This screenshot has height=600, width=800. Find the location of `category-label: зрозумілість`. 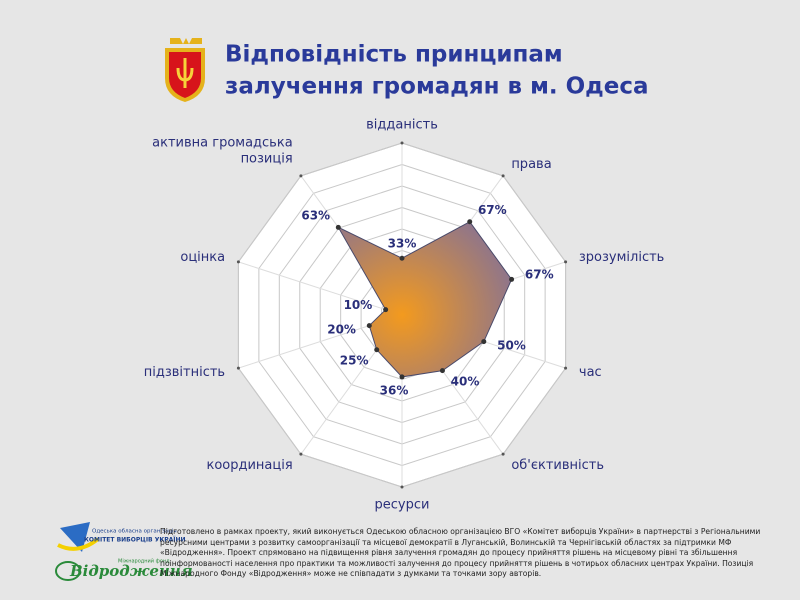

category-label: зрозумілість is located at coordinates (621, 257).